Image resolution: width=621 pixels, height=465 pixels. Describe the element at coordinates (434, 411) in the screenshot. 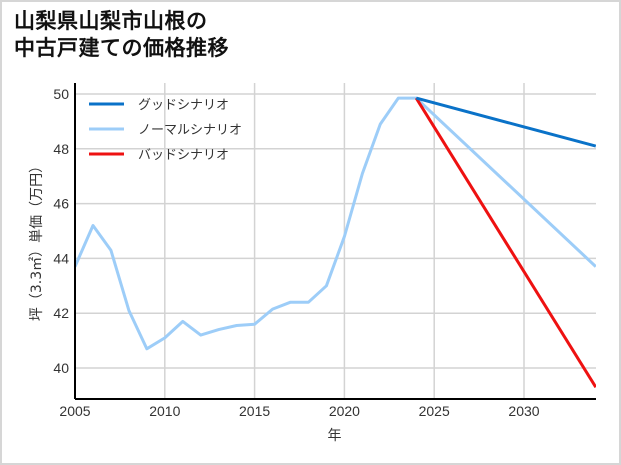

I see `x-tick-label: 2025` at that location.